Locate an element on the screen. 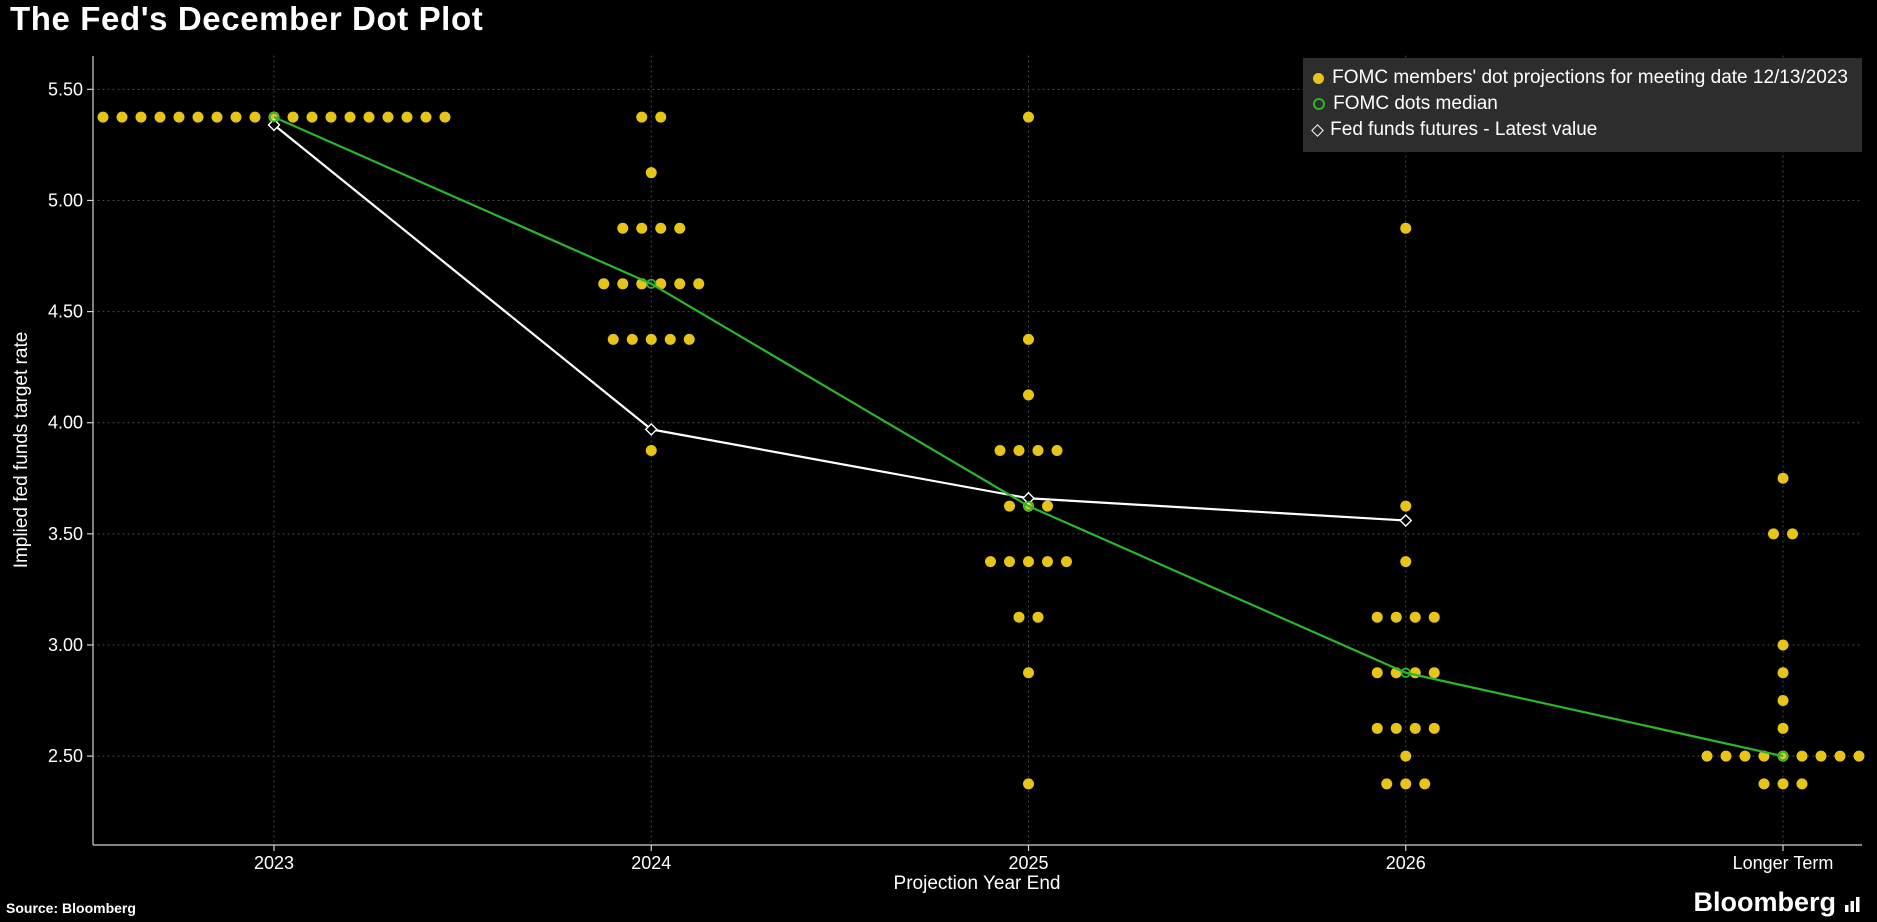  legend-item-median: FOMC dots median is located at coordinates (1580, 104).